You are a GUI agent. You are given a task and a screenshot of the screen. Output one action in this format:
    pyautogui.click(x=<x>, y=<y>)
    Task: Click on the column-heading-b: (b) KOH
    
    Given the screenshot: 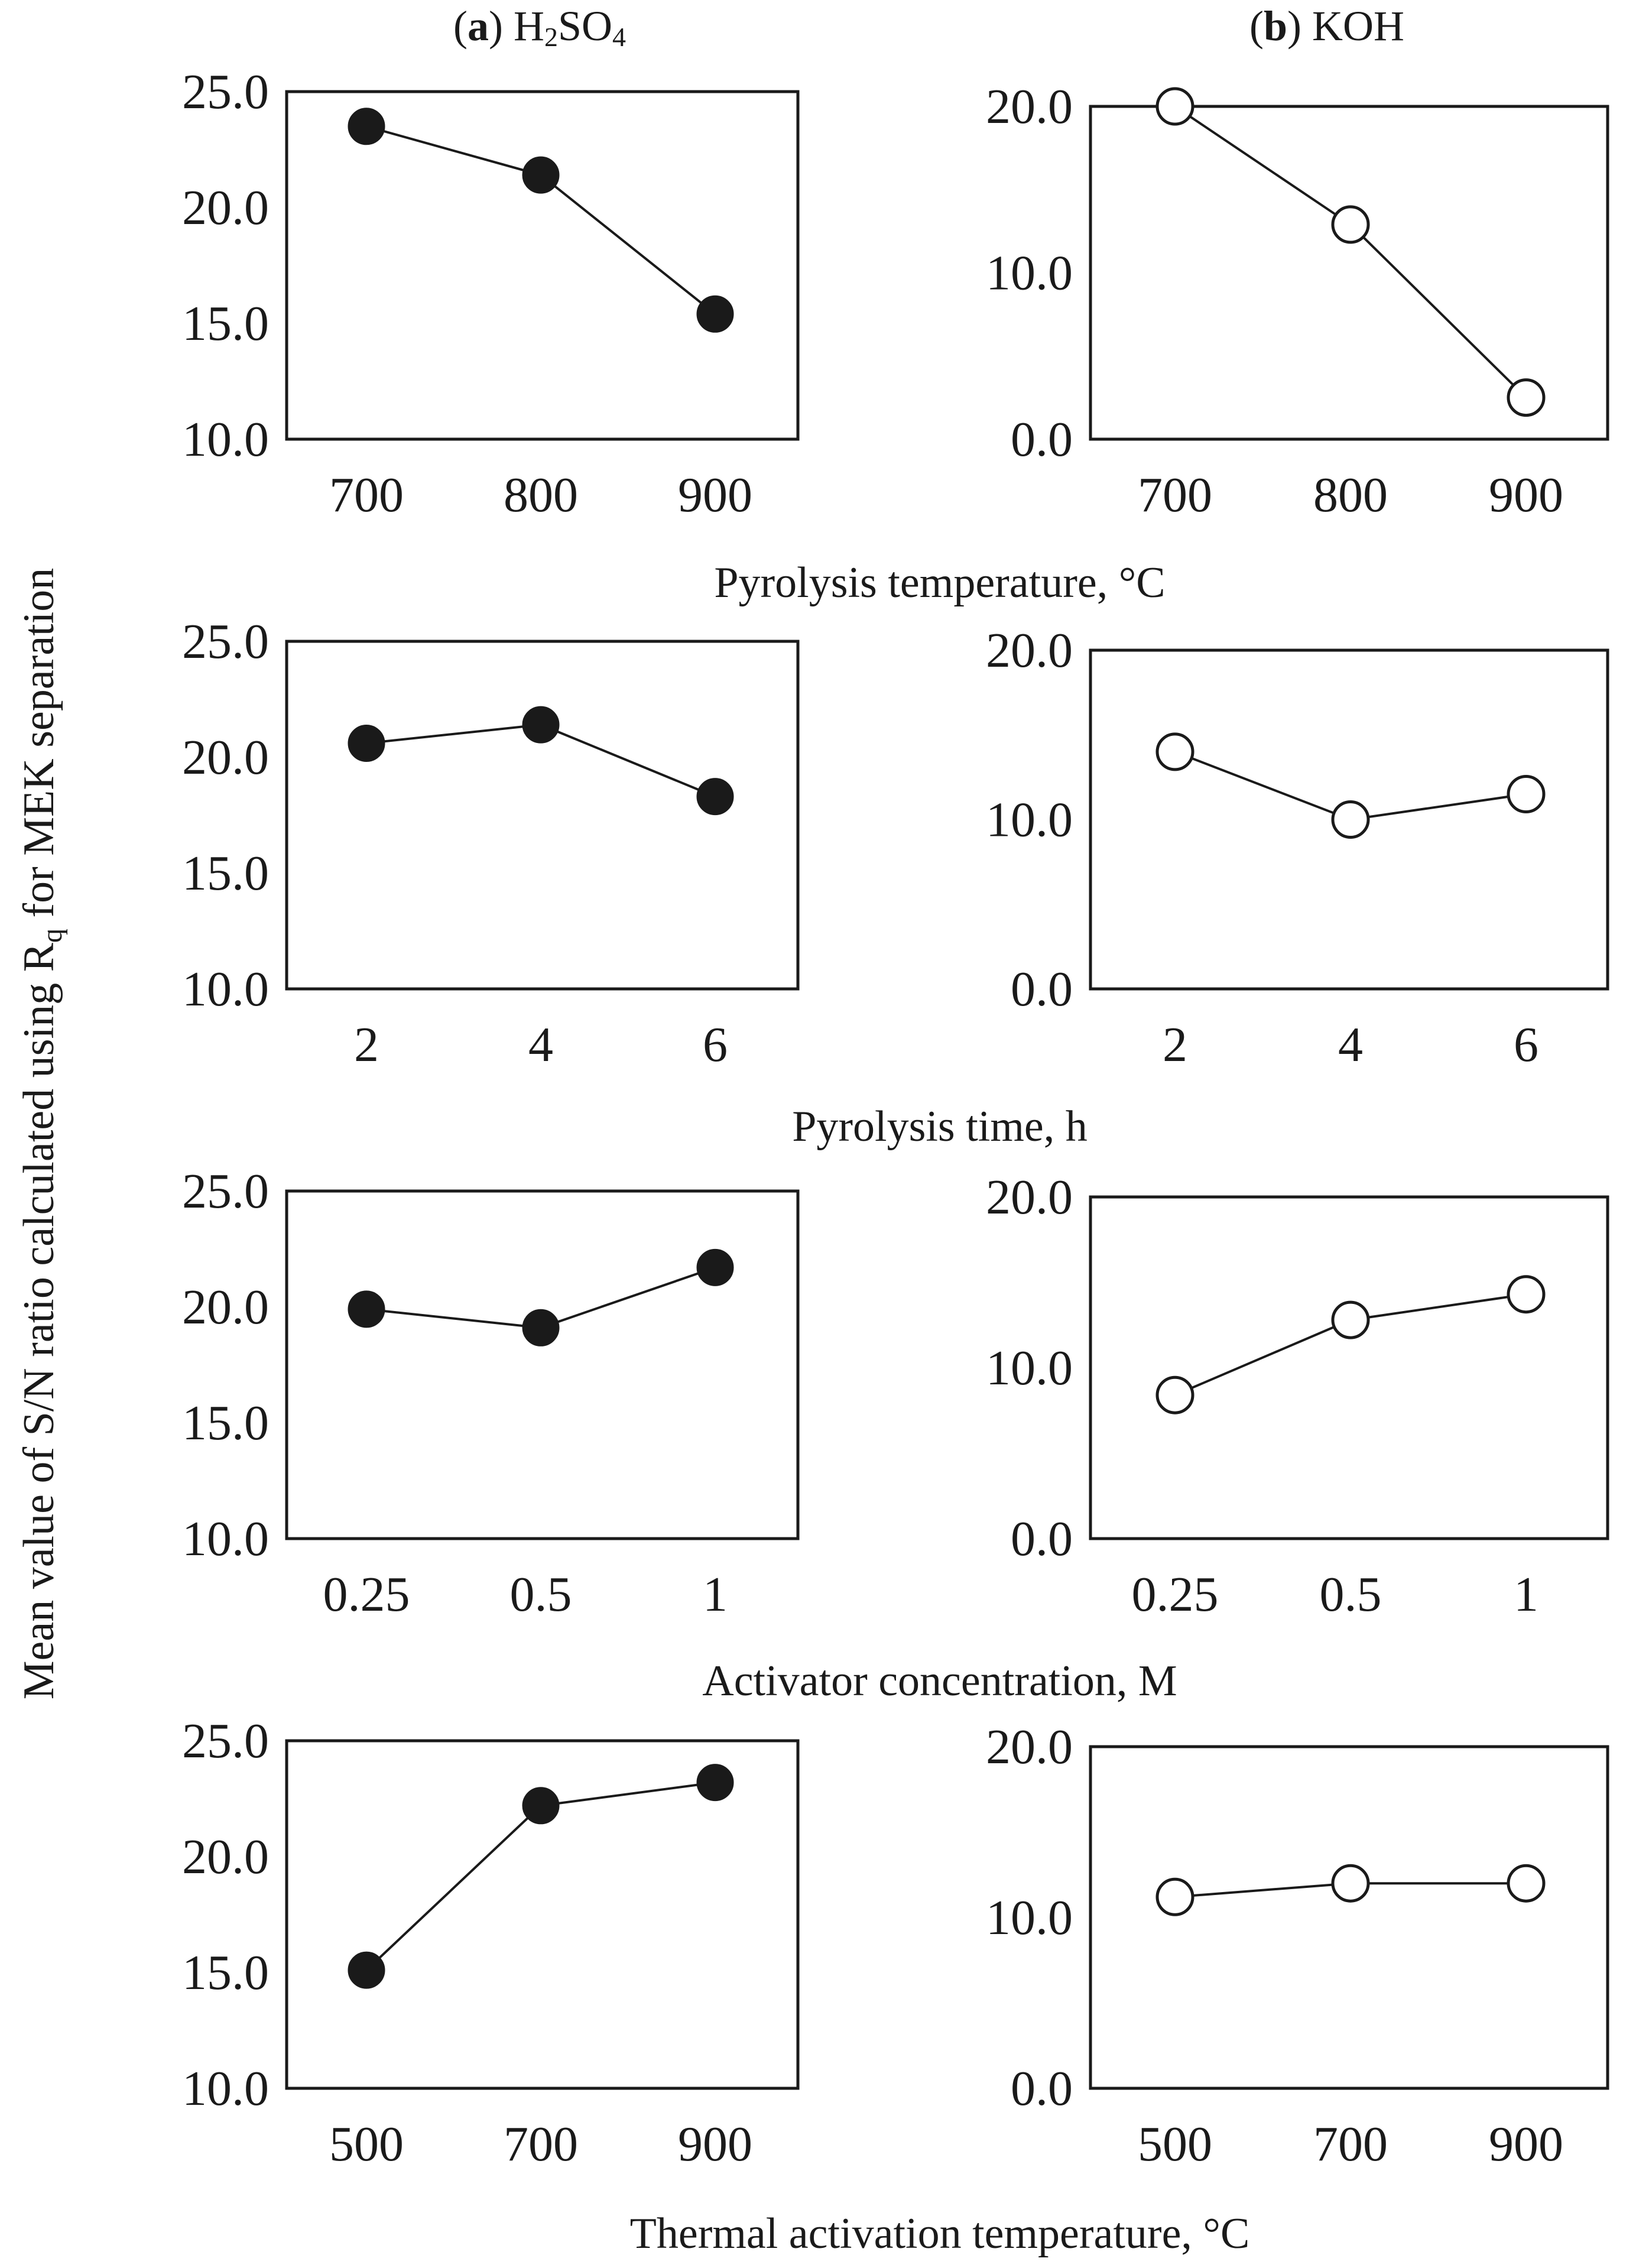 What is the action you would take?
    pyautogui.click(x=1326, y=26)
    